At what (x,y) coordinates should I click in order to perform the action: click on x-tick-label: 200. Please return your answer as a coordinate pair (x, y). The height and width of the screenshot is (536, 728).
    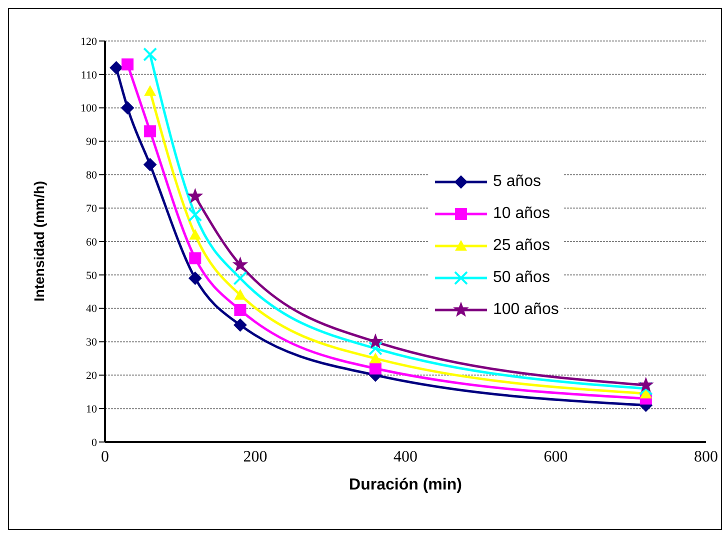
    Looking at the image, I should click on (255, 457).